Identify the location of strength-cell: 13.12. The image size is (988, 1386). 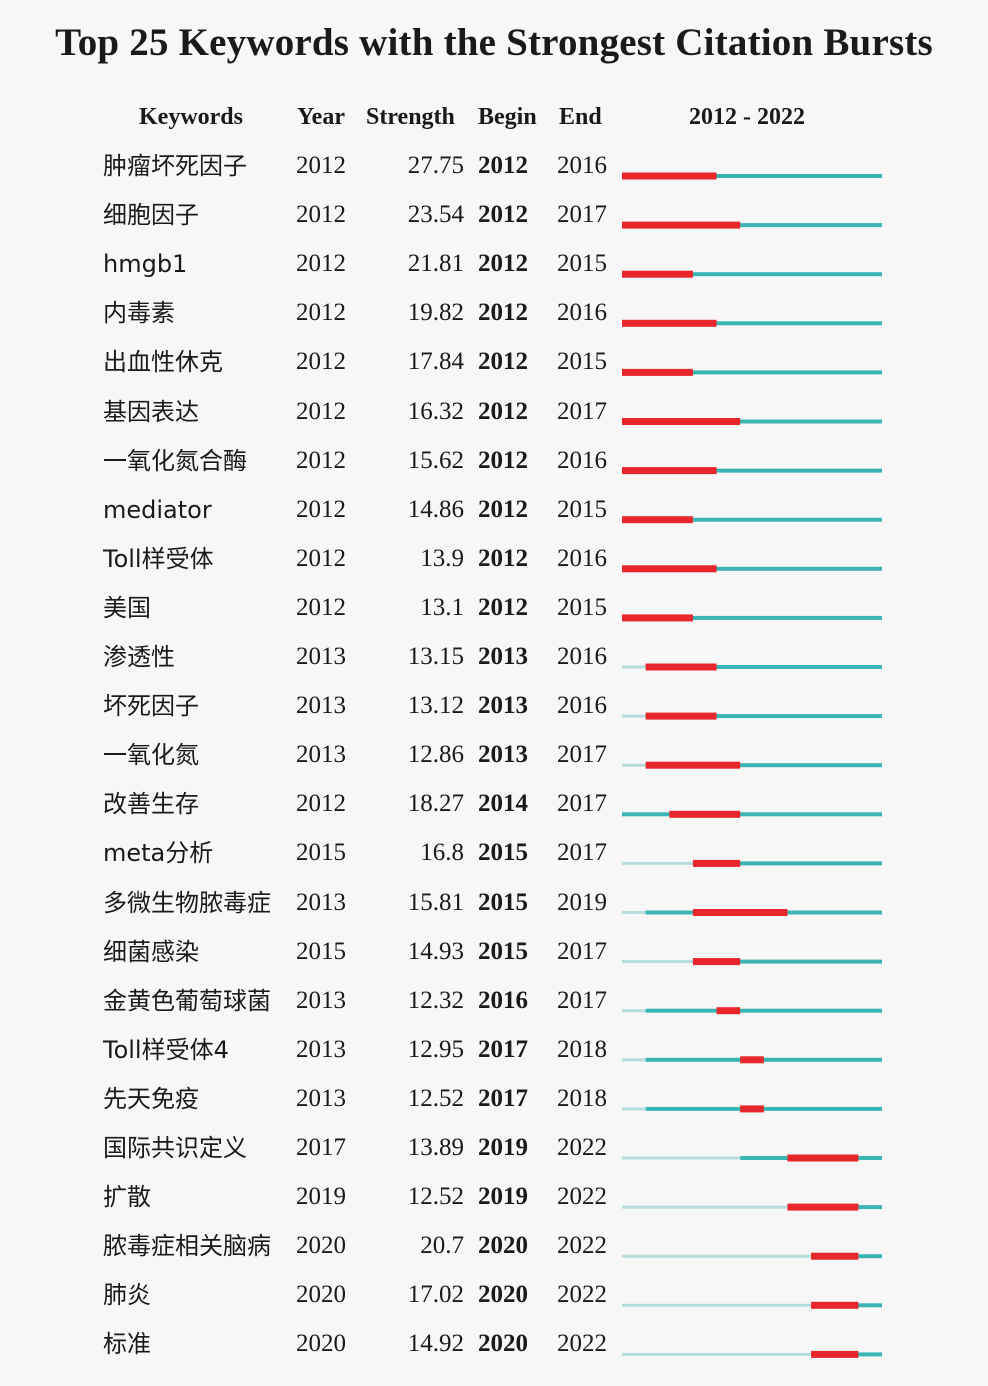
(435, 706).